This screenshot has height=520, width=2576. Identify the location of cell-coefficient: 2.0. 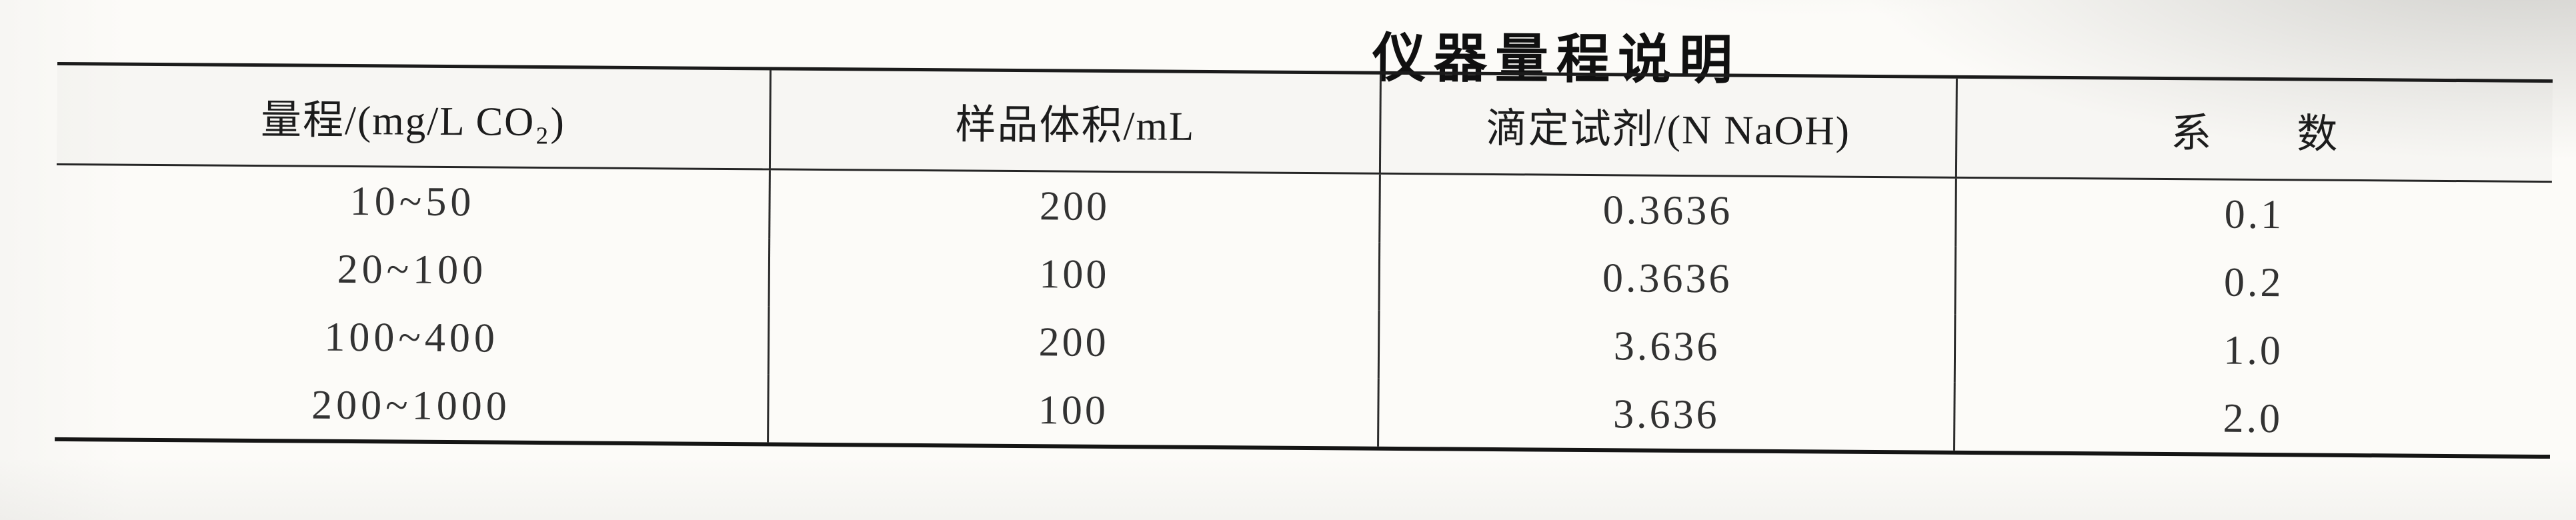
(2253, 418).